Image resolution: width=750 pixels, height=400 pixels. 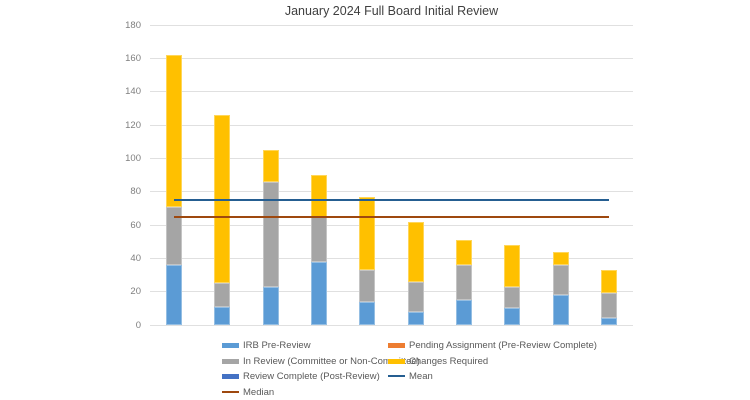 What do you see at coordinates (277, 345) in the screenshot?
I see `legend-label: IRB Pre-Review` at bounding box center [277, 345].